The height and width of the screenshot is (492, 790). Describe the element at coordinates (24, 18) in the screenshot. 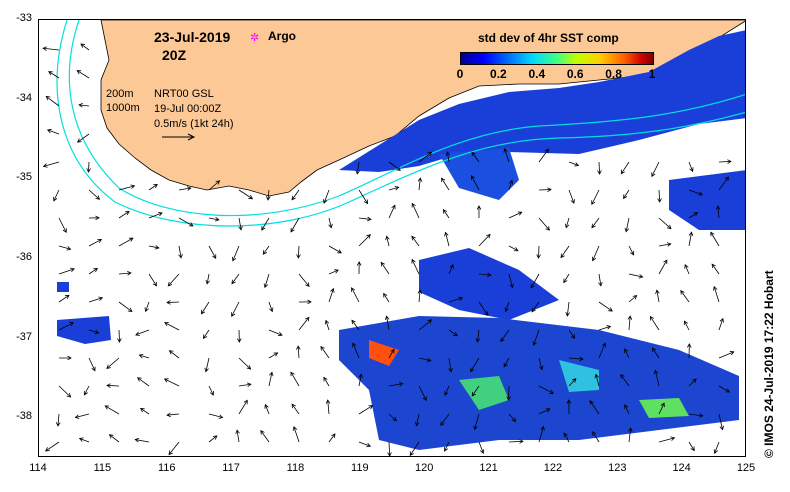

I see `y-tick-label: -33` at that location.